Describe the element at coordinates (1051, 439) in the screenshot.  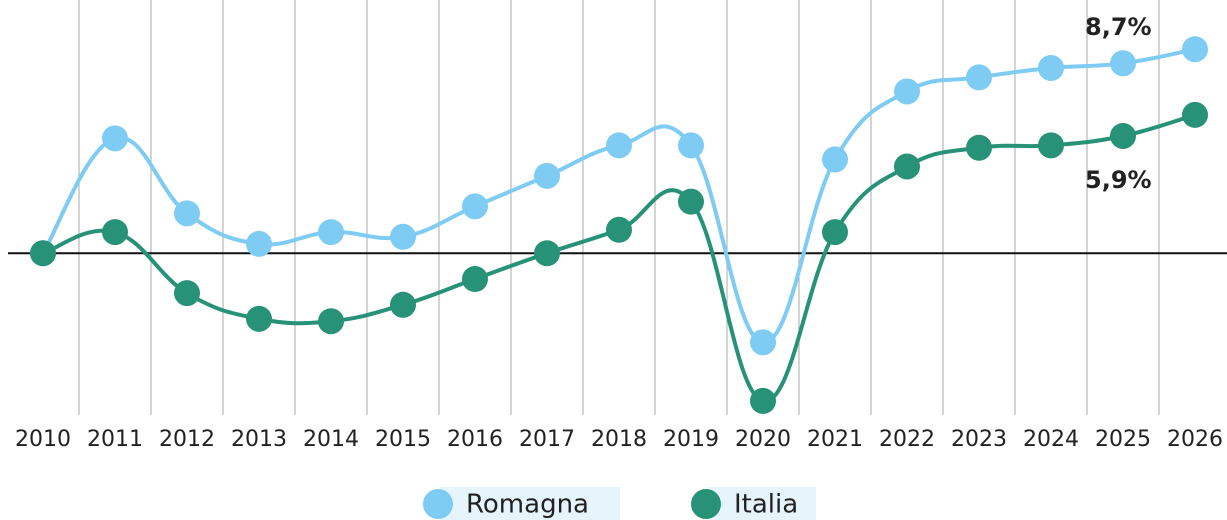
I see `x-tick-label: 2024` at that location.